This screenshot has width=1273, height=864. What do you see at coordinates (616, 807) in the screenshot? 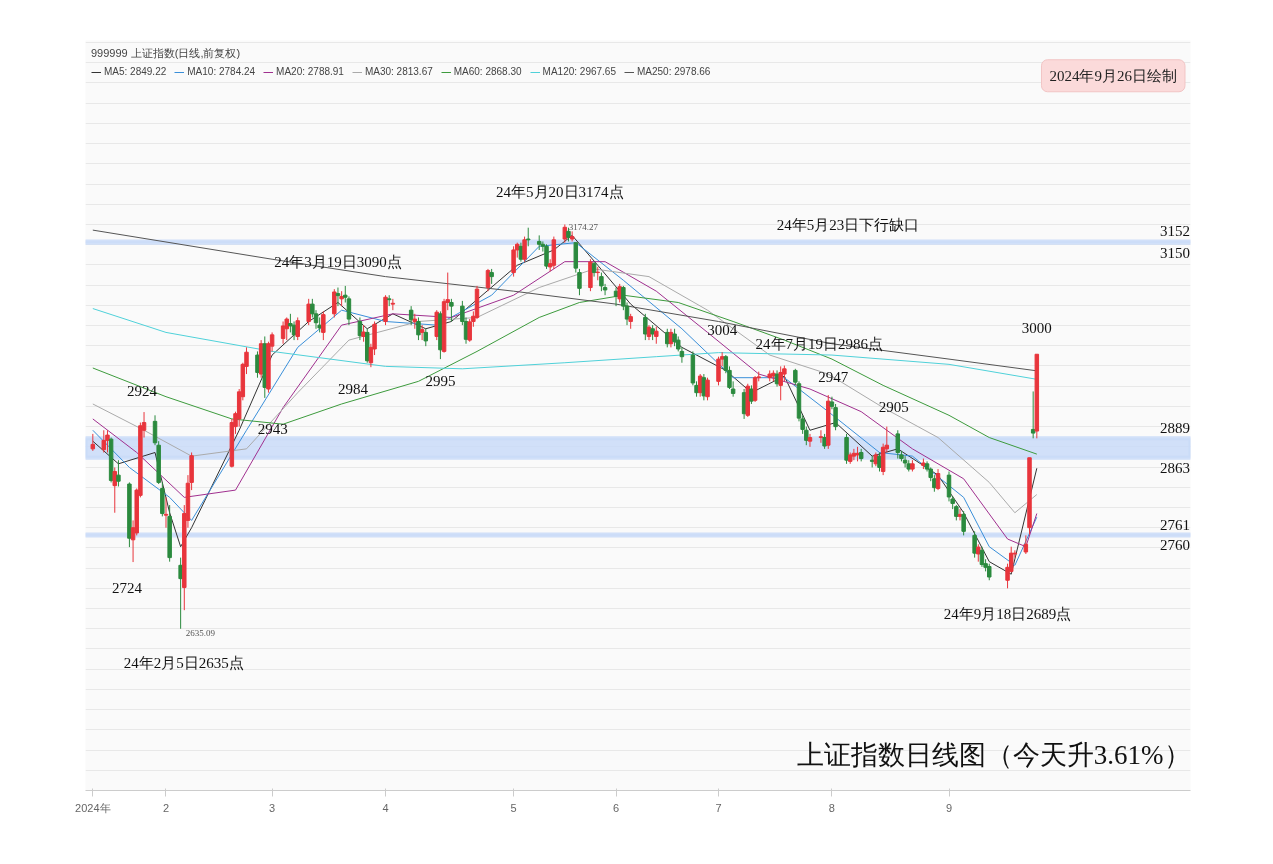
I see `x-tick-label: 6` at bounding box center [616, 807].